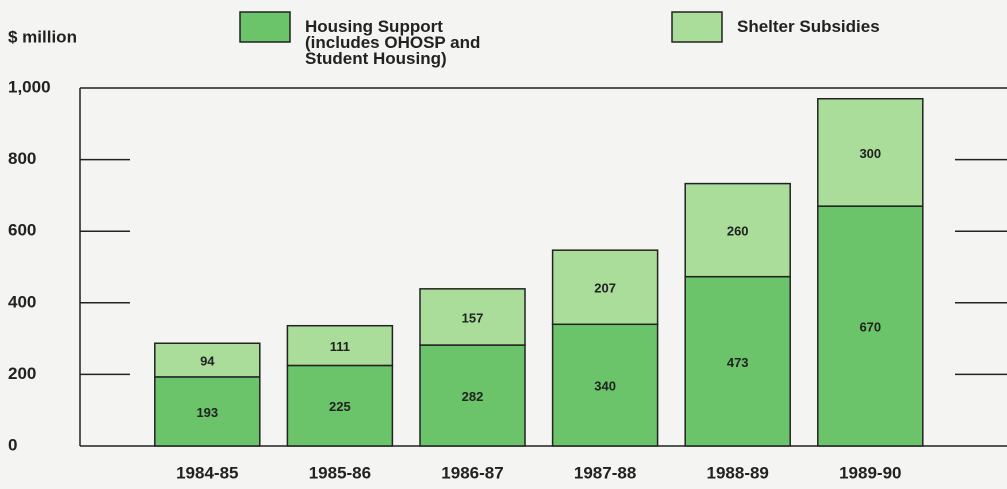 The height and width of the screenshot is (489, 1007). I want to click on value-label: 260, so click(738, 231).